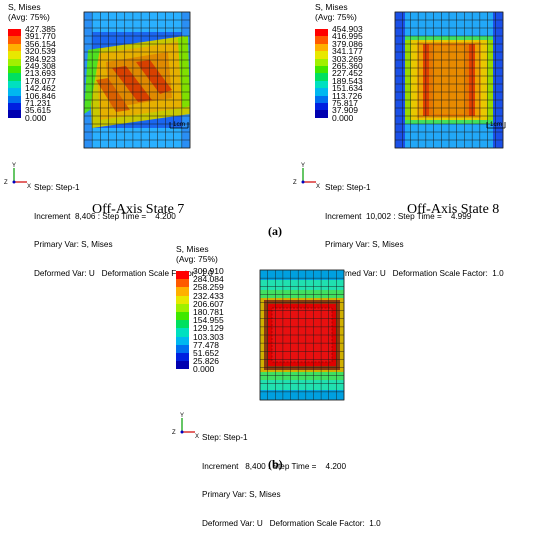 This screenshot has height=547, width=550. I want to click on legend-value: 284.923, so click(40, 58).